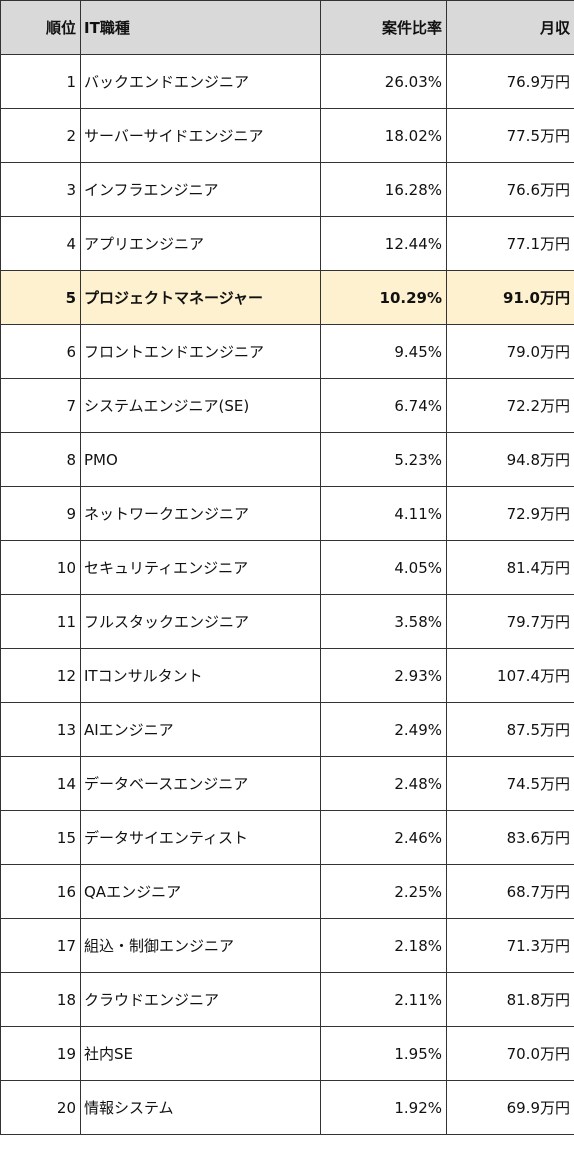  What do you see at coordinates (40, 945) in the screenshot?
I see `rank-cell: 17` at bounding box center [40, 945].